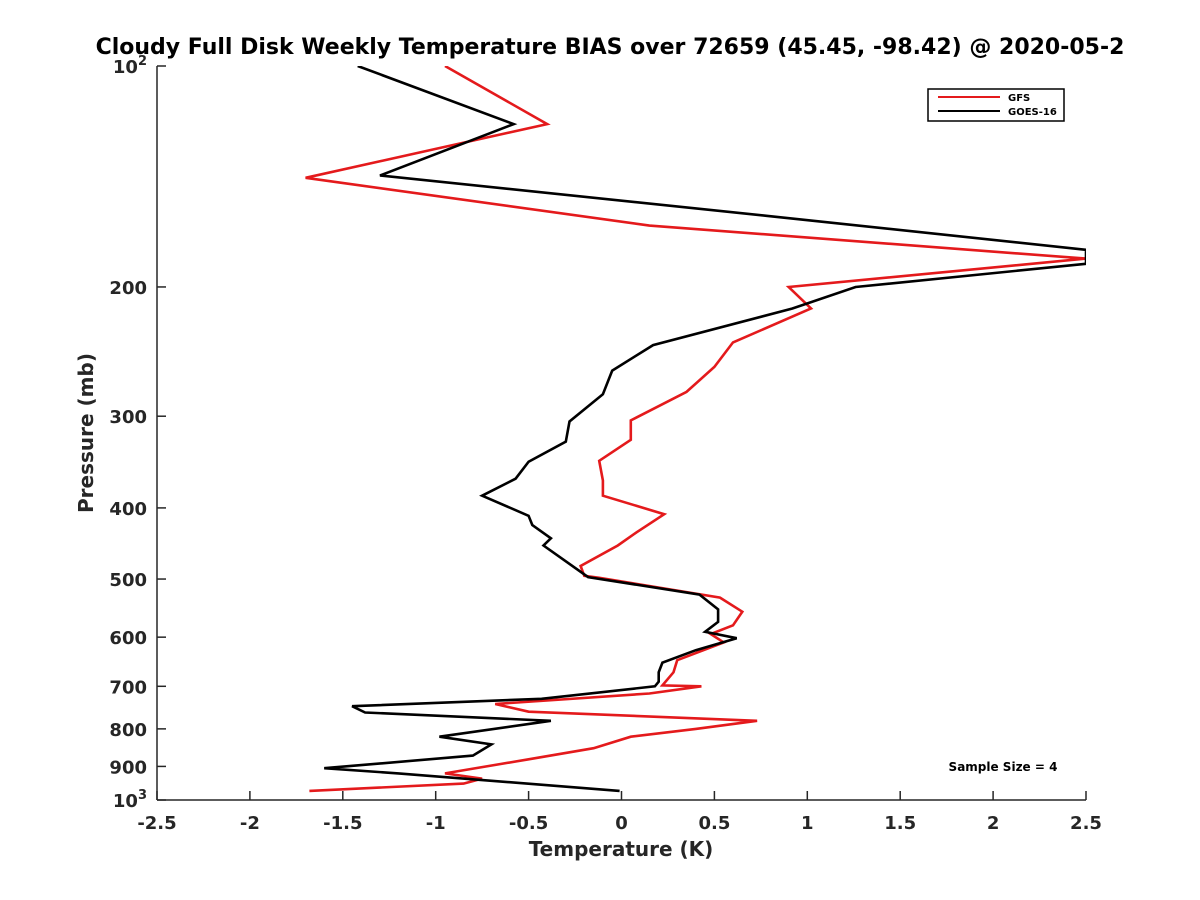 The width and height of the screenshot is (1200, 900). I want to click on y-tick-label: 10³, so click(130, 800).